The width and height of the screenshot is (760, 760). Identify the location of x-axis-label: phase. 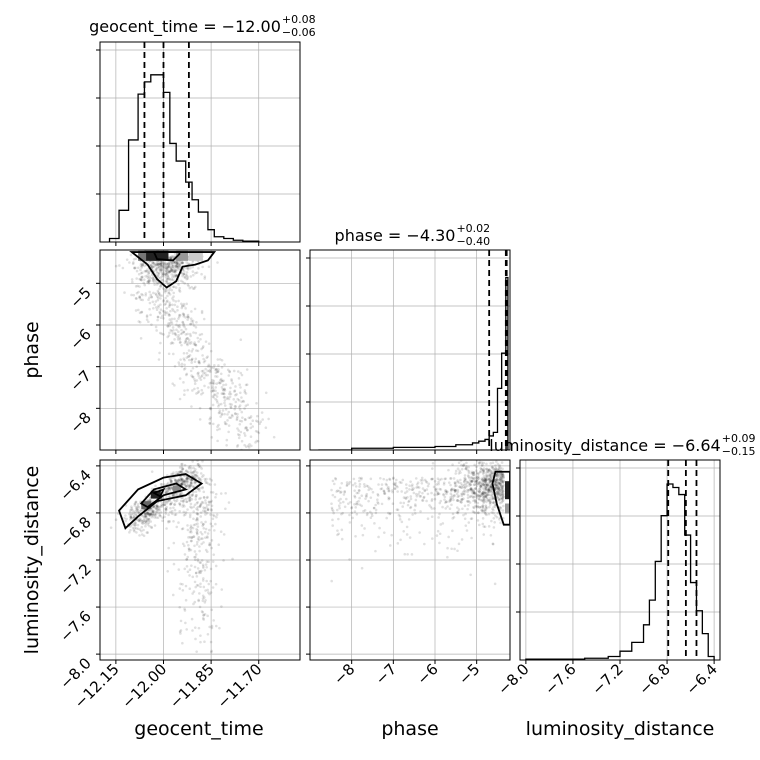
(409, 729).